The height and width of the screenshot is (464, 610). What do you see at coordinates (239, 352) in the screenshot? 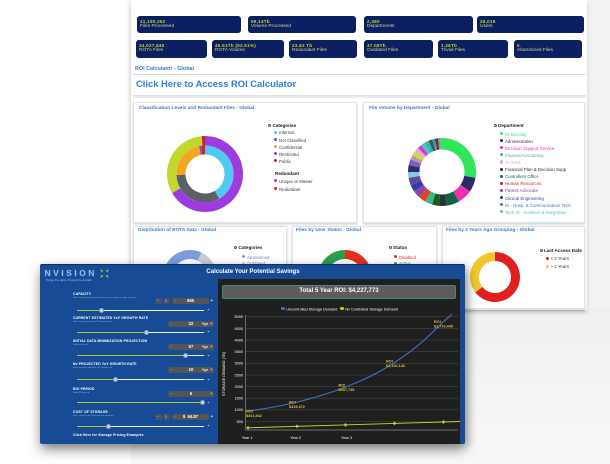
I see `svg-text: 3500` at bounding box center [239, 352].